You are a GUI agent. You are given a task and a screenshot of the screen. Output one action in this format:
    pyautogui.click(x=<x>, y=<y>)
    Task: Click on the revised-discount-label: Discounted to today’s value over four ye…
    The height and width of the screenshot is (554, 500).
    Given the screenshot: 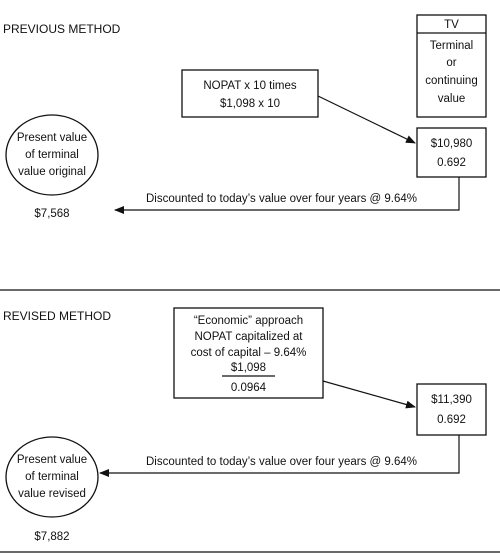 What is the action you would take?
    pyautogui.click(x=281, y=462)
    